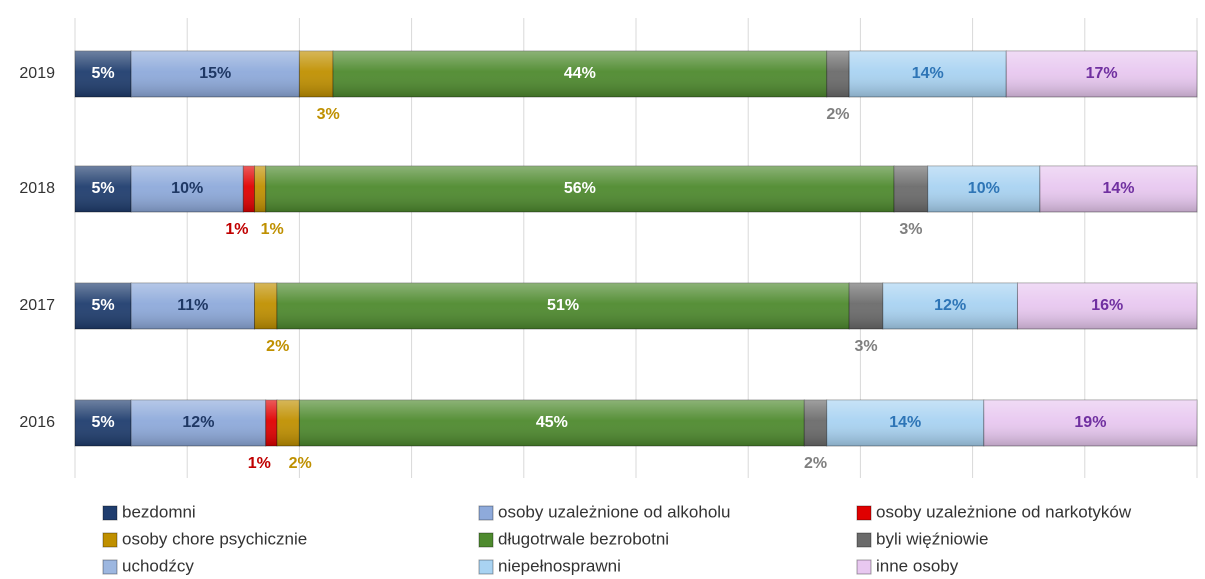  I want to click on y-tick-label: 2016, so click(37, 422).